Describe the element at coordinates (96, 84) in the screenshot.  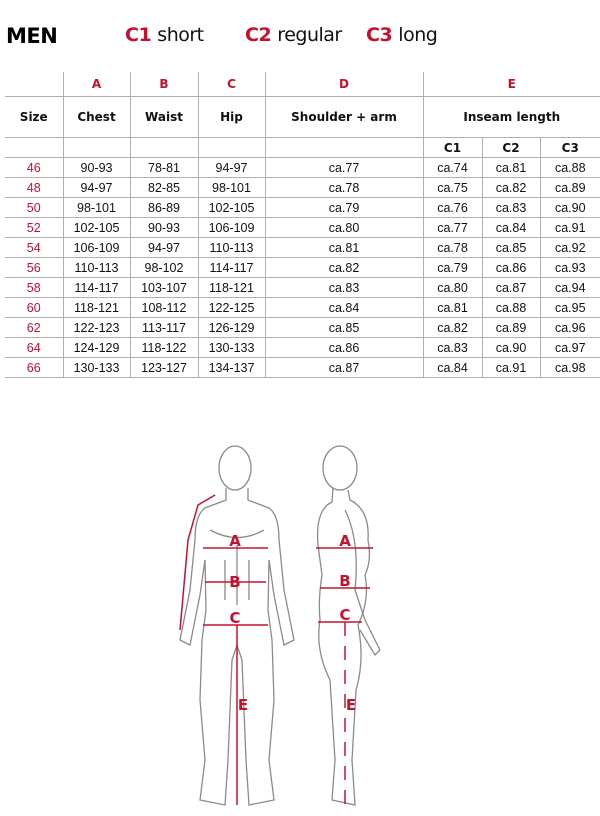
I see `letter-a: A` at that location.